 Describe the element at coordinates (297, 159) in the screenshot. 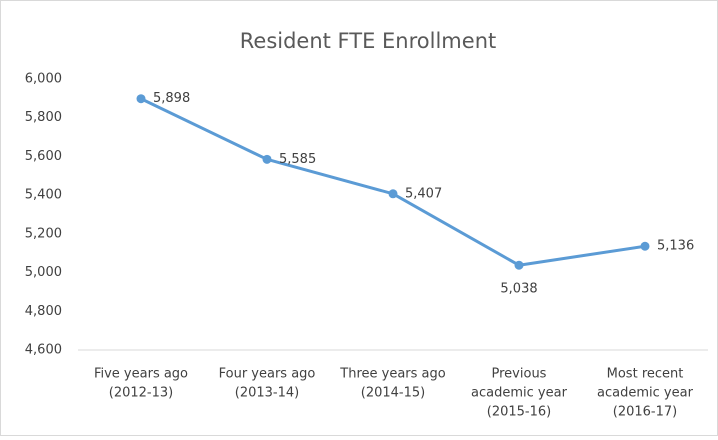

I see `data-label: 5,585` at that location.